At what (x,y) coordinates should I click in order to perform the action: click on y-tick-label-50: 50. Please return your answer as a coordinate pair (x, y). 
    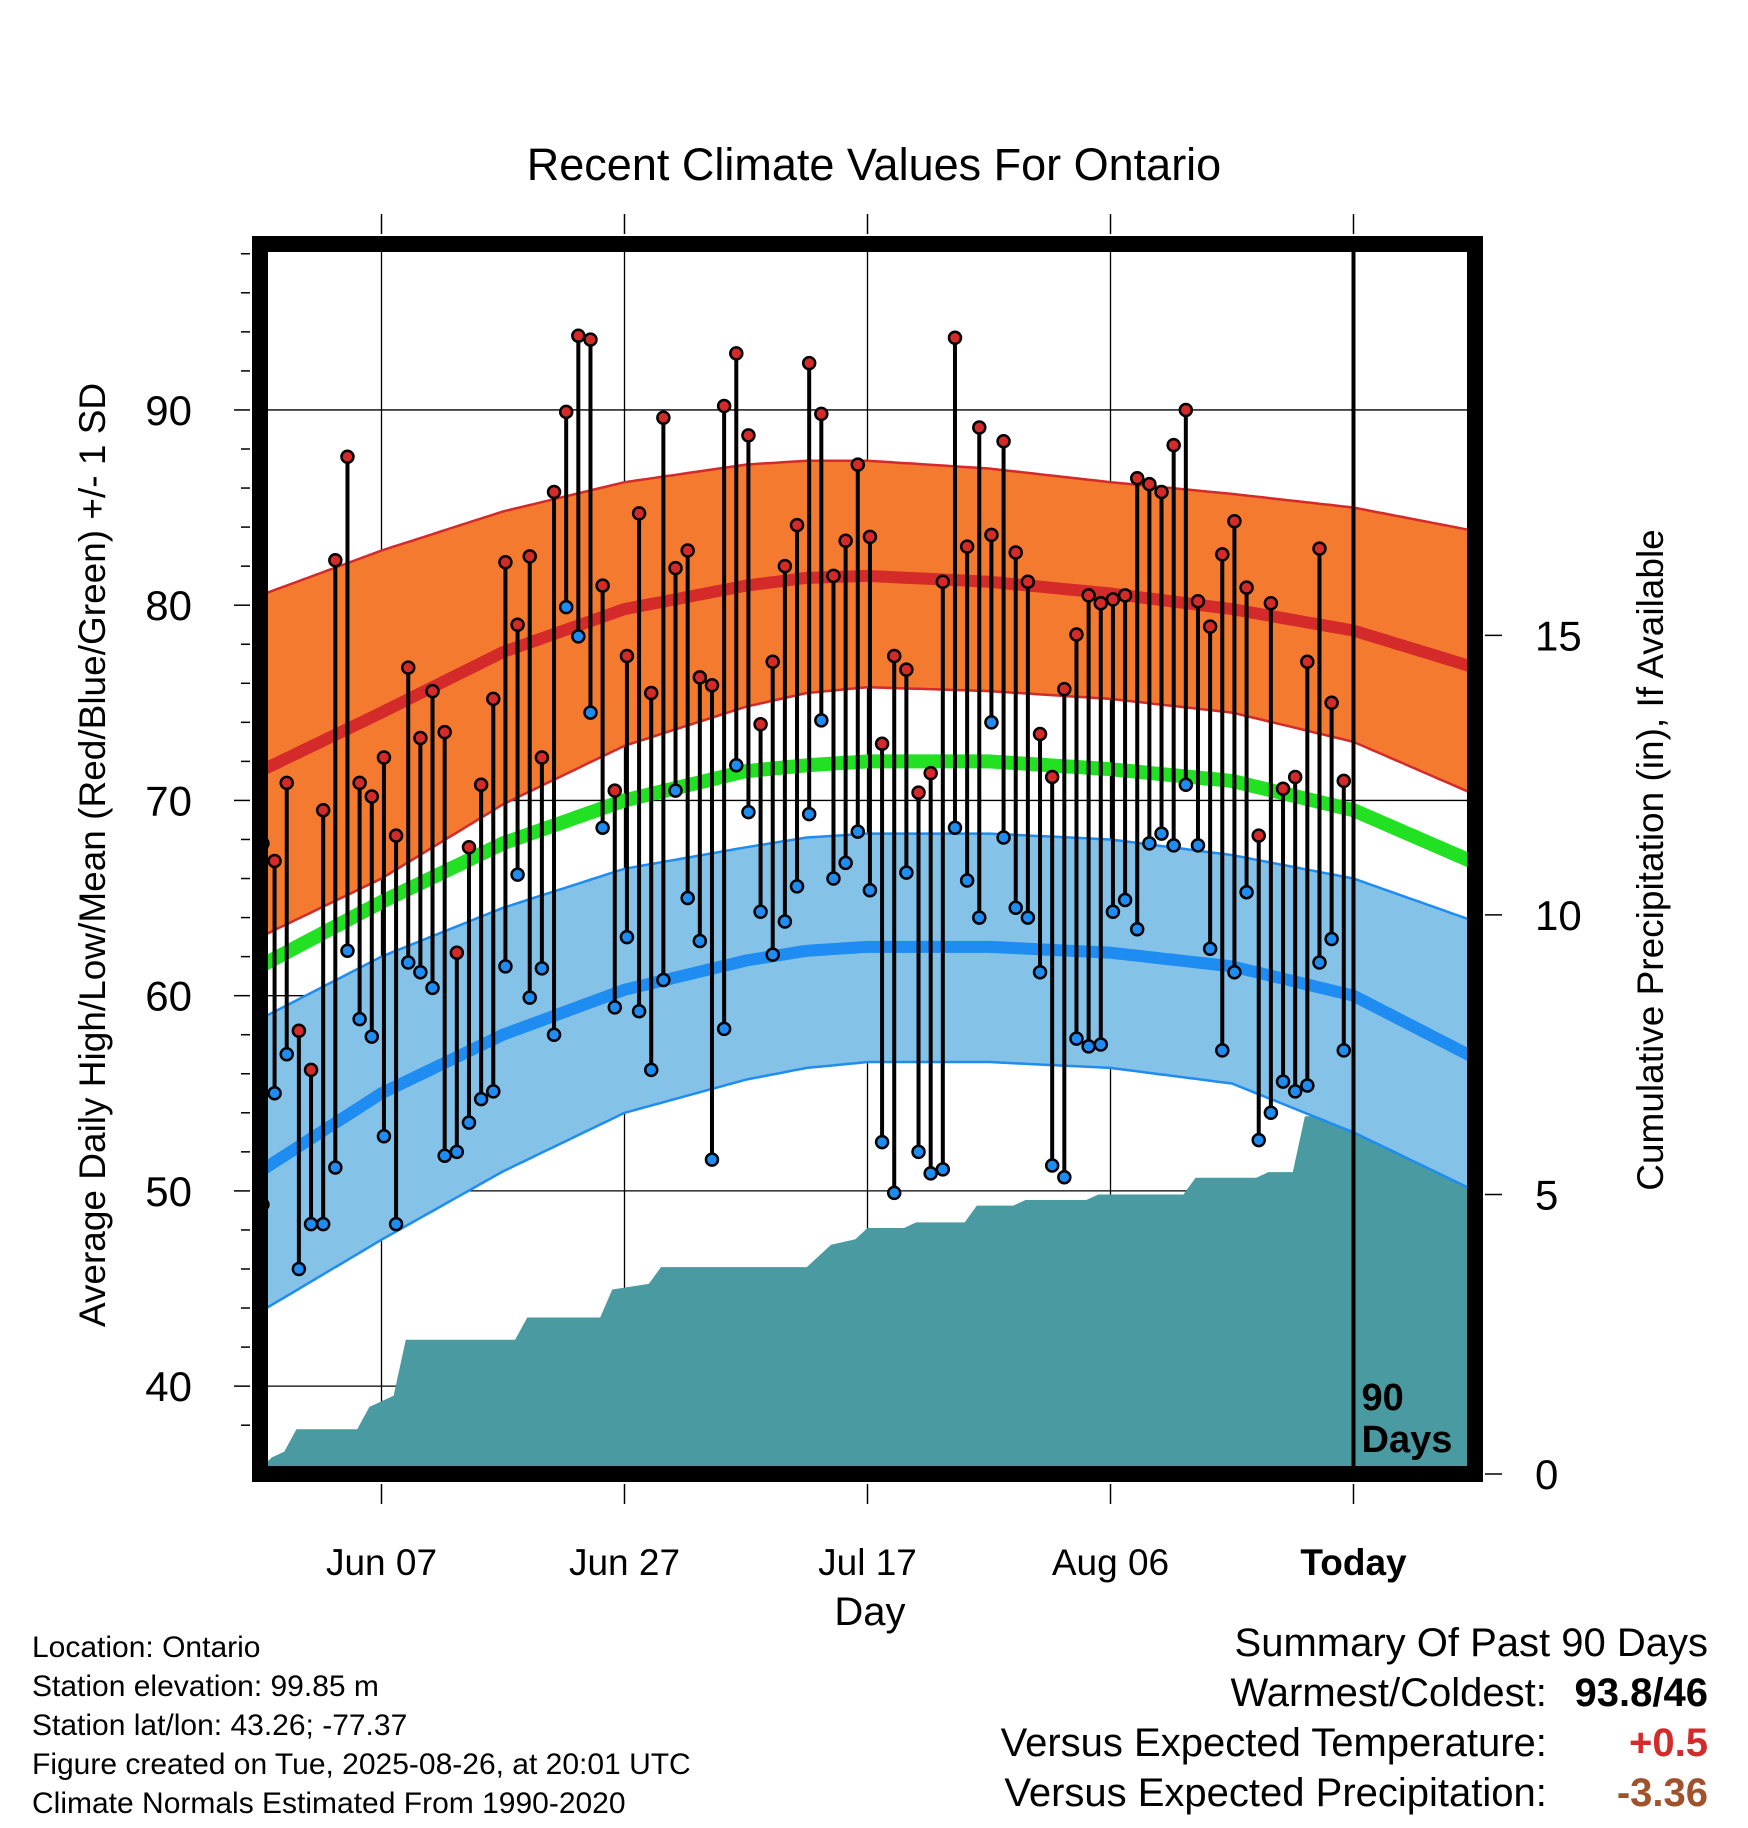
    Looking at the image, I should click on (168, 1191).